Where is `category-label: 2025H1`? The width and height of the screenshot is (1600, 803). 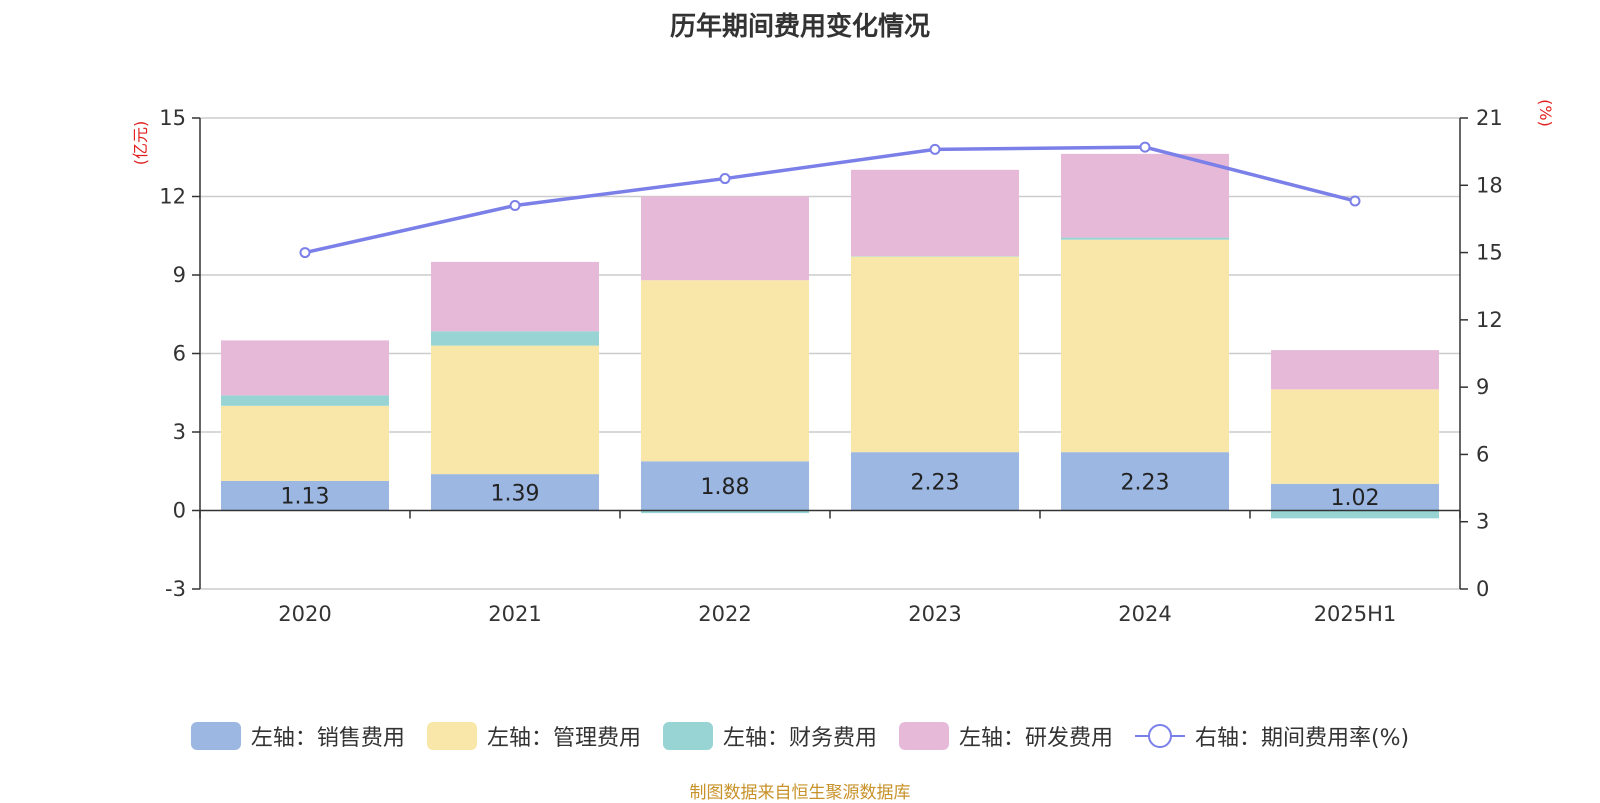
category-label: 2025H1 is located at coordinates (1355, 614).